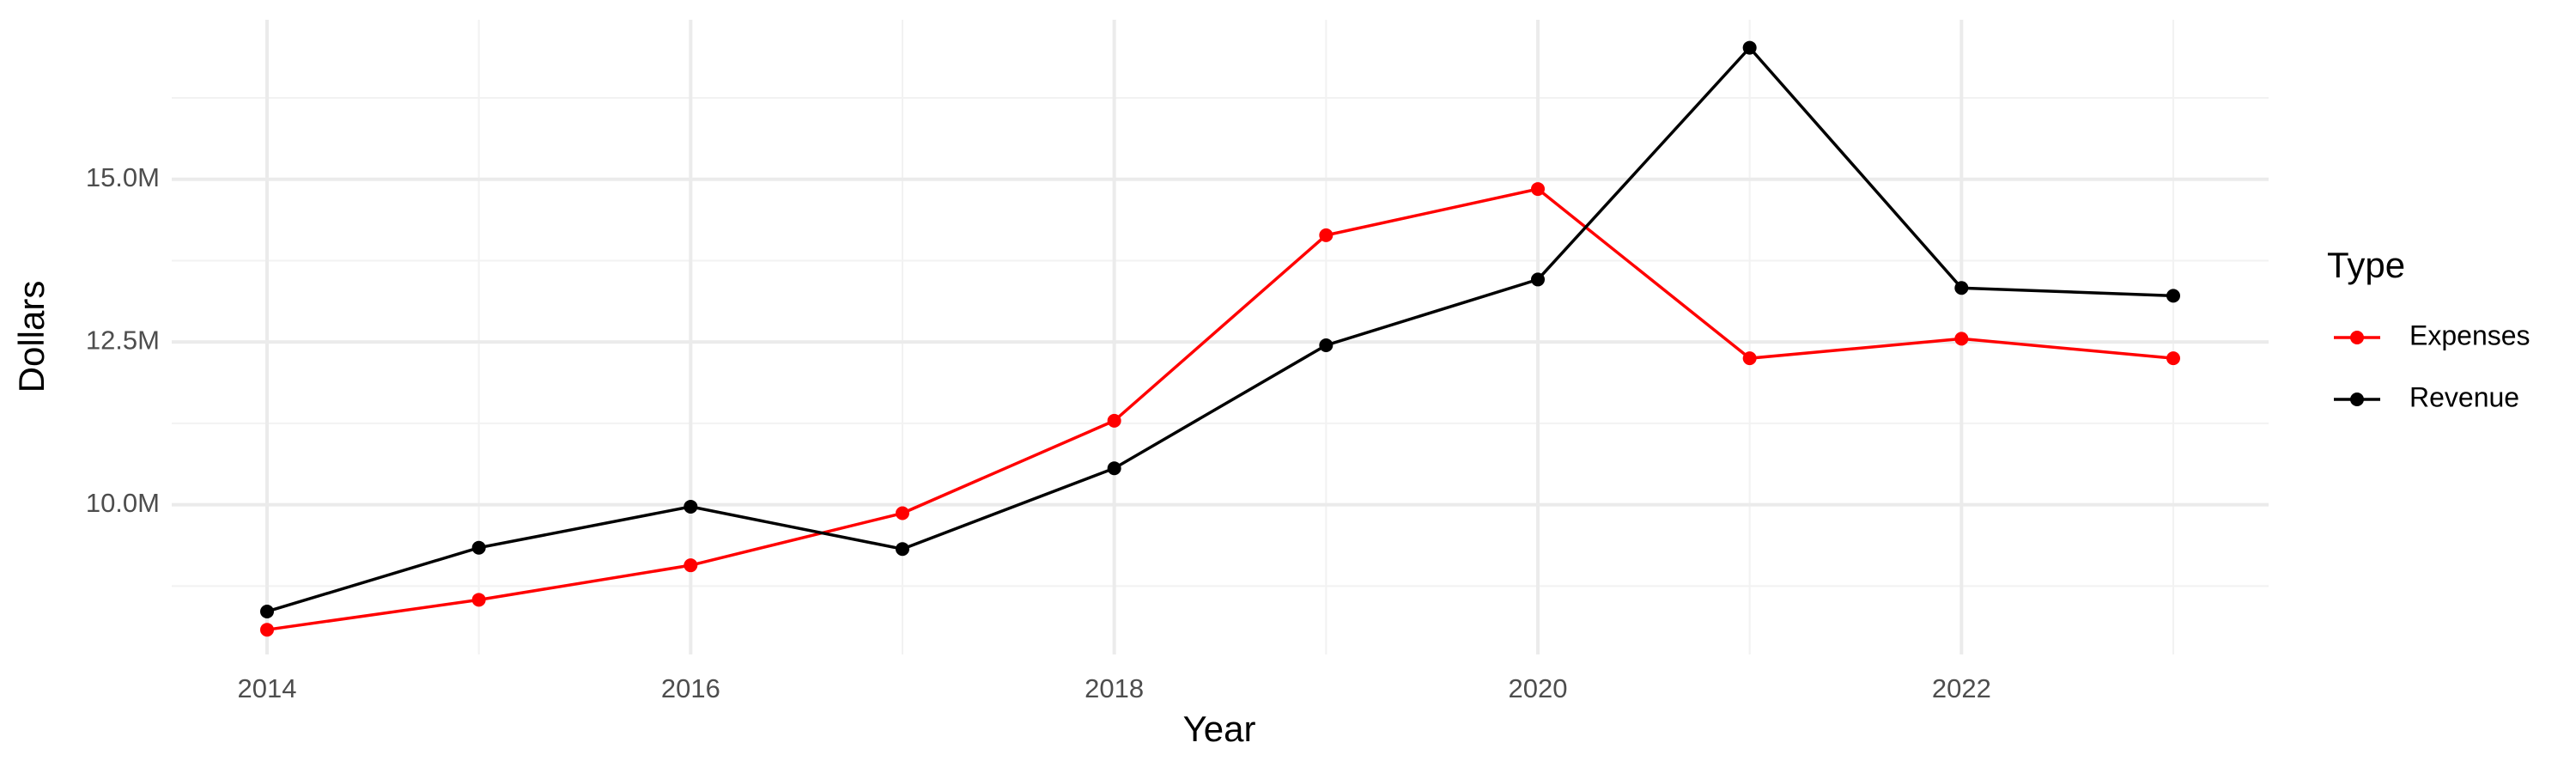 This screenshot has width=2576, height=773. I want to click on x-tick-label: 2014, so click(268, 688).